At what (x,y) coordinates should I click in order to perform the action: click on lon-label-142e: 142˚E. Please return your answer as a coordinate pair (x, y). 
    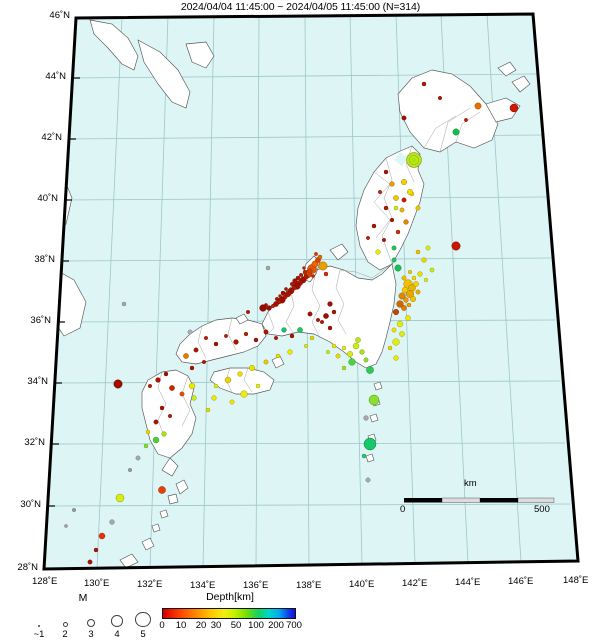
    Looking at the image, I should click on (415, 583).